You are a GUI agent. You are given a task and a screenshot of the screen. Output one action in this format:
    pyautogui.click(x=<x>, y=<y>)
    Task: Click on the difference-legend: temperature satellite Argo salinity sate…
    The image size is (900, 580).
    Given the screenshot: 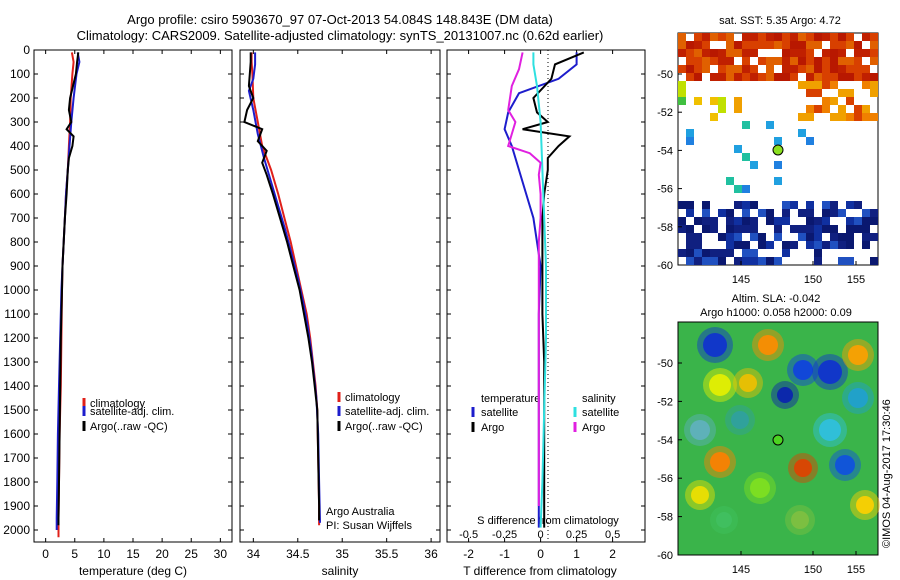 What is the action you would take?
    pyautogui.click(x=545, y=413)
    